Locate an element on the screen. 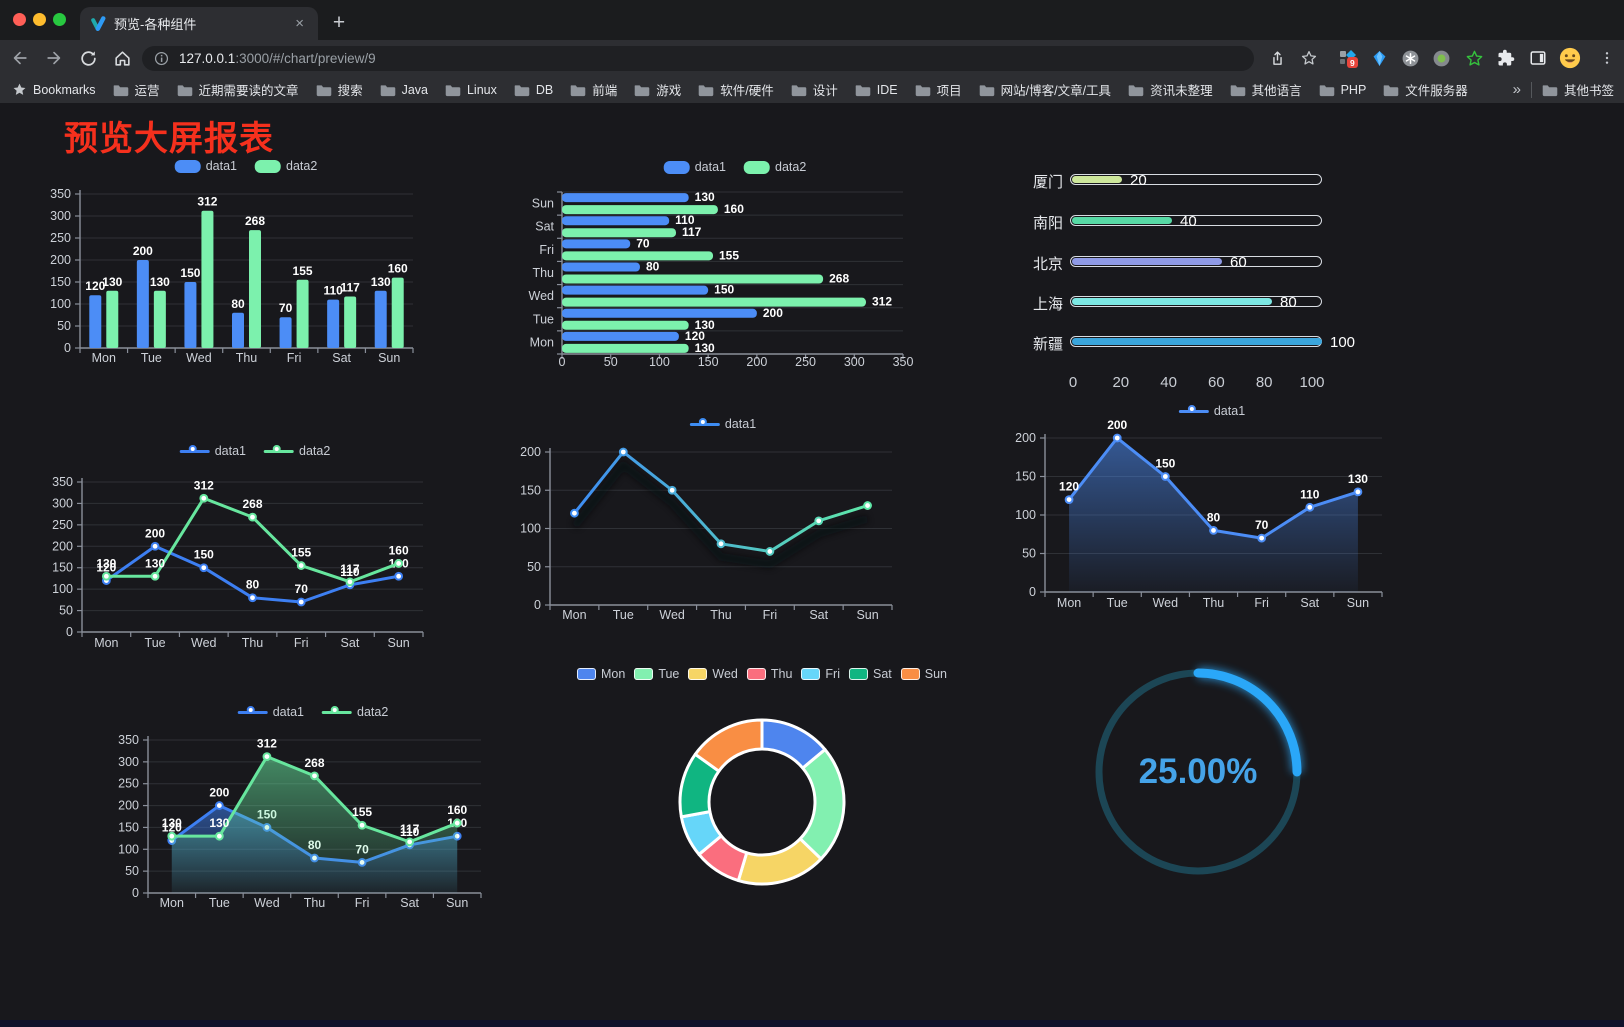  side-panel-icon is located at coordinates (1538, 58).